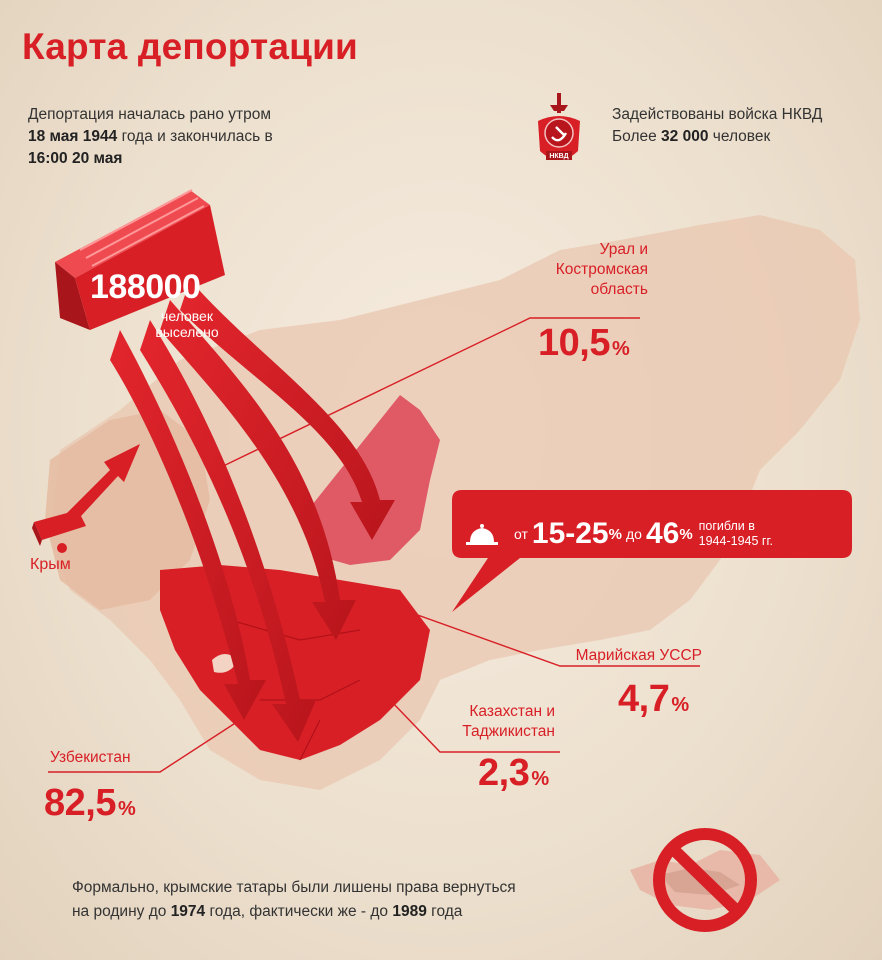  What do you see at coordinates (644, 699) in the screenshot?
I see `region-mari-value: 4,7` at bounding box center [644, 699].